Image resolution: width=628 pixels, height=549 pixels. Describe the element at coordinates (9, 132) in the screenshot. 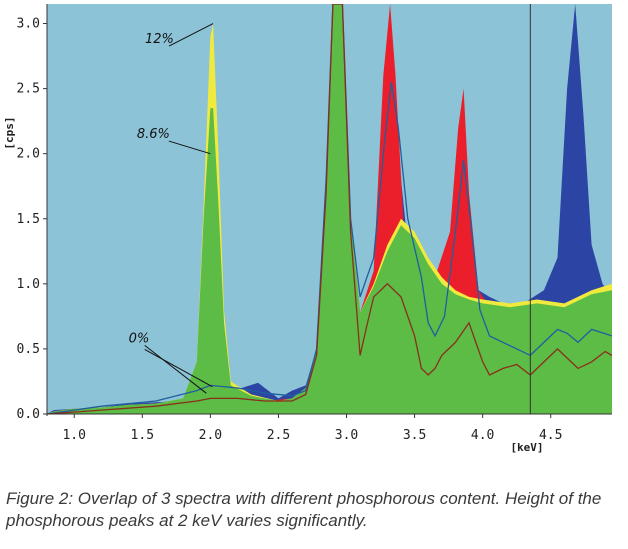

I see `y-axis-unit-label: [cps]` at that location.